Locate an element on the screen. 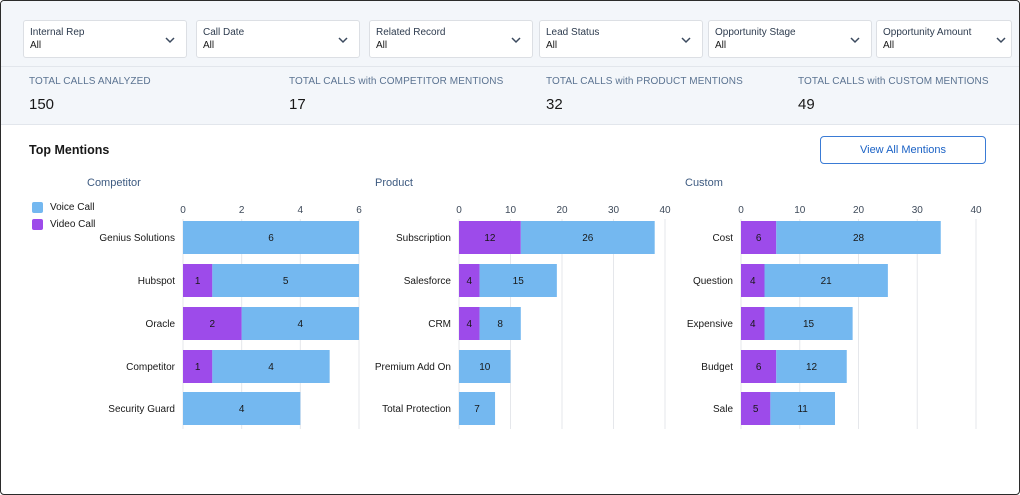 This screenshot has height=495, width=1020. chart-title-competitor: Competitor is located at coordinates (114, 183).